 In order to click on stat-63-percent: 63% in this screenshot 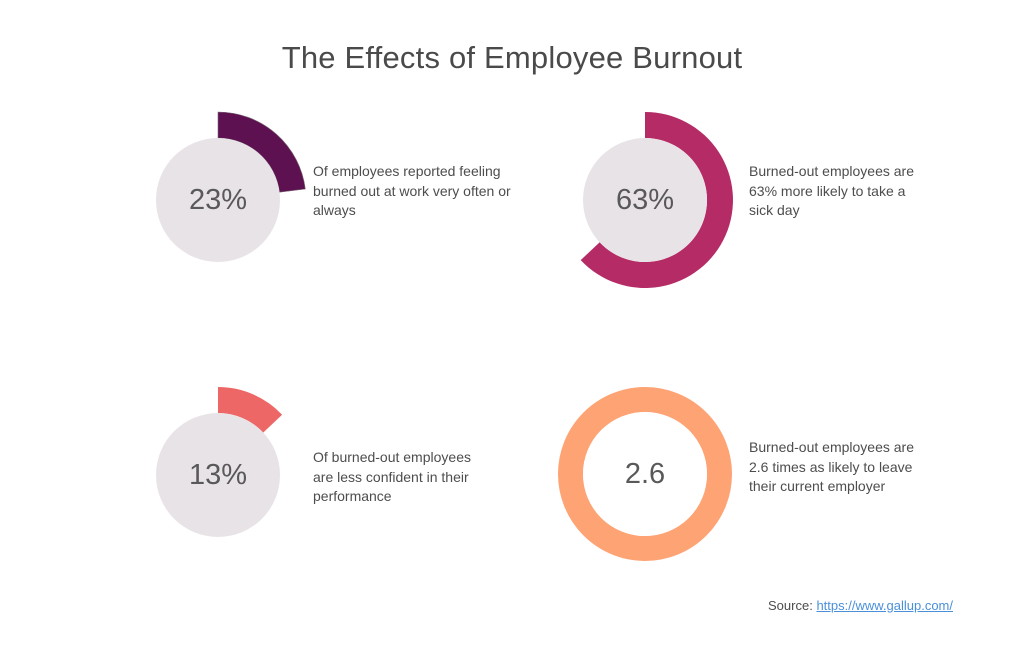, I will do `click(645, 200)`.